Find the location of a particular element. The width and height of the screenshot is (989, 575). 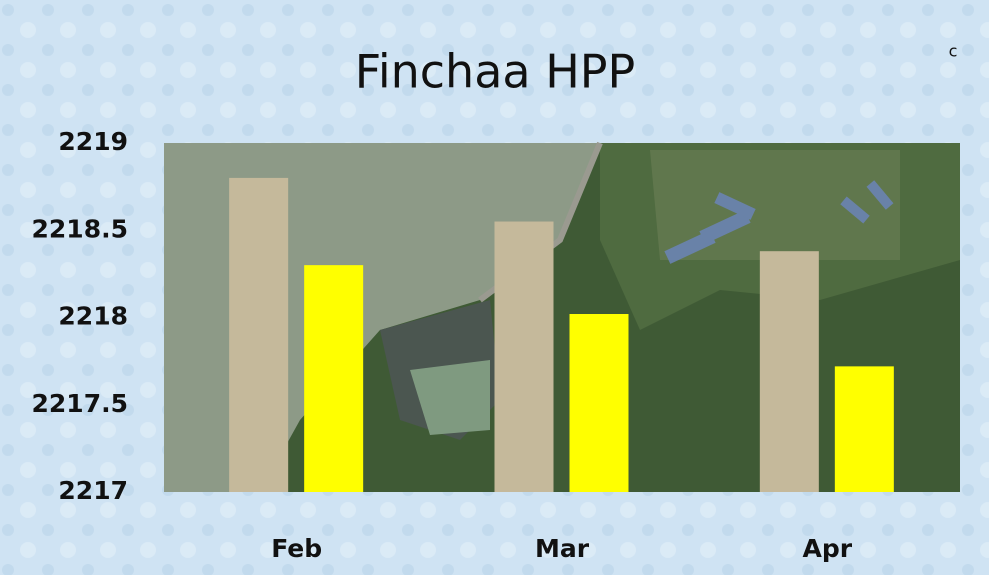

annotation: c is located at coordinates (953, 51).